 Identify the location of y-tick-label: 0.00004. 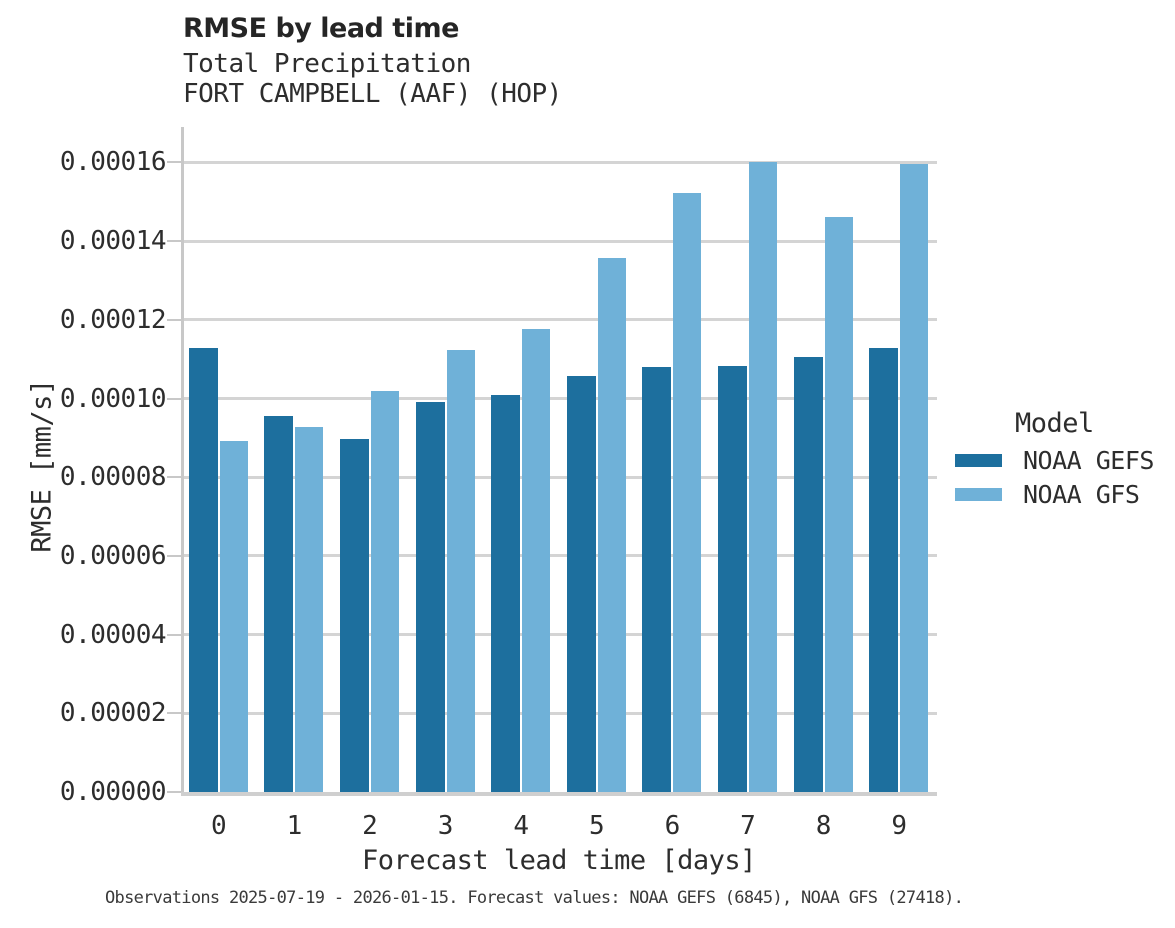
(113, 634).